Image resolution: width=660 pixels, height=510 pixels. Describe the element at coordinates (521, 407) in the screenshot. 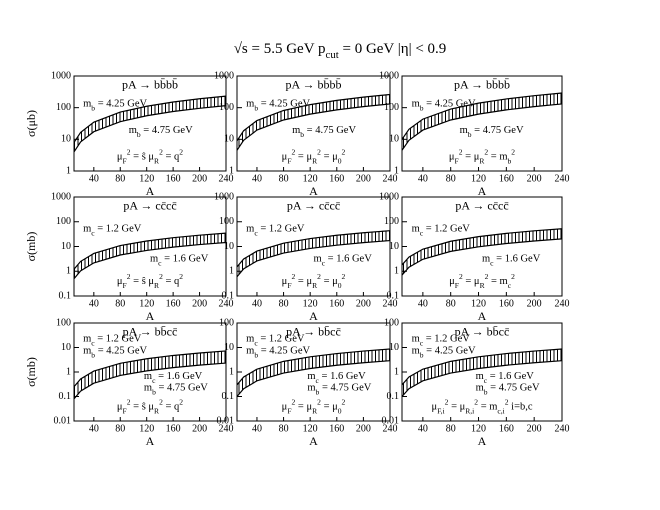

I see `scale-label-part: i=b,c` at that location.